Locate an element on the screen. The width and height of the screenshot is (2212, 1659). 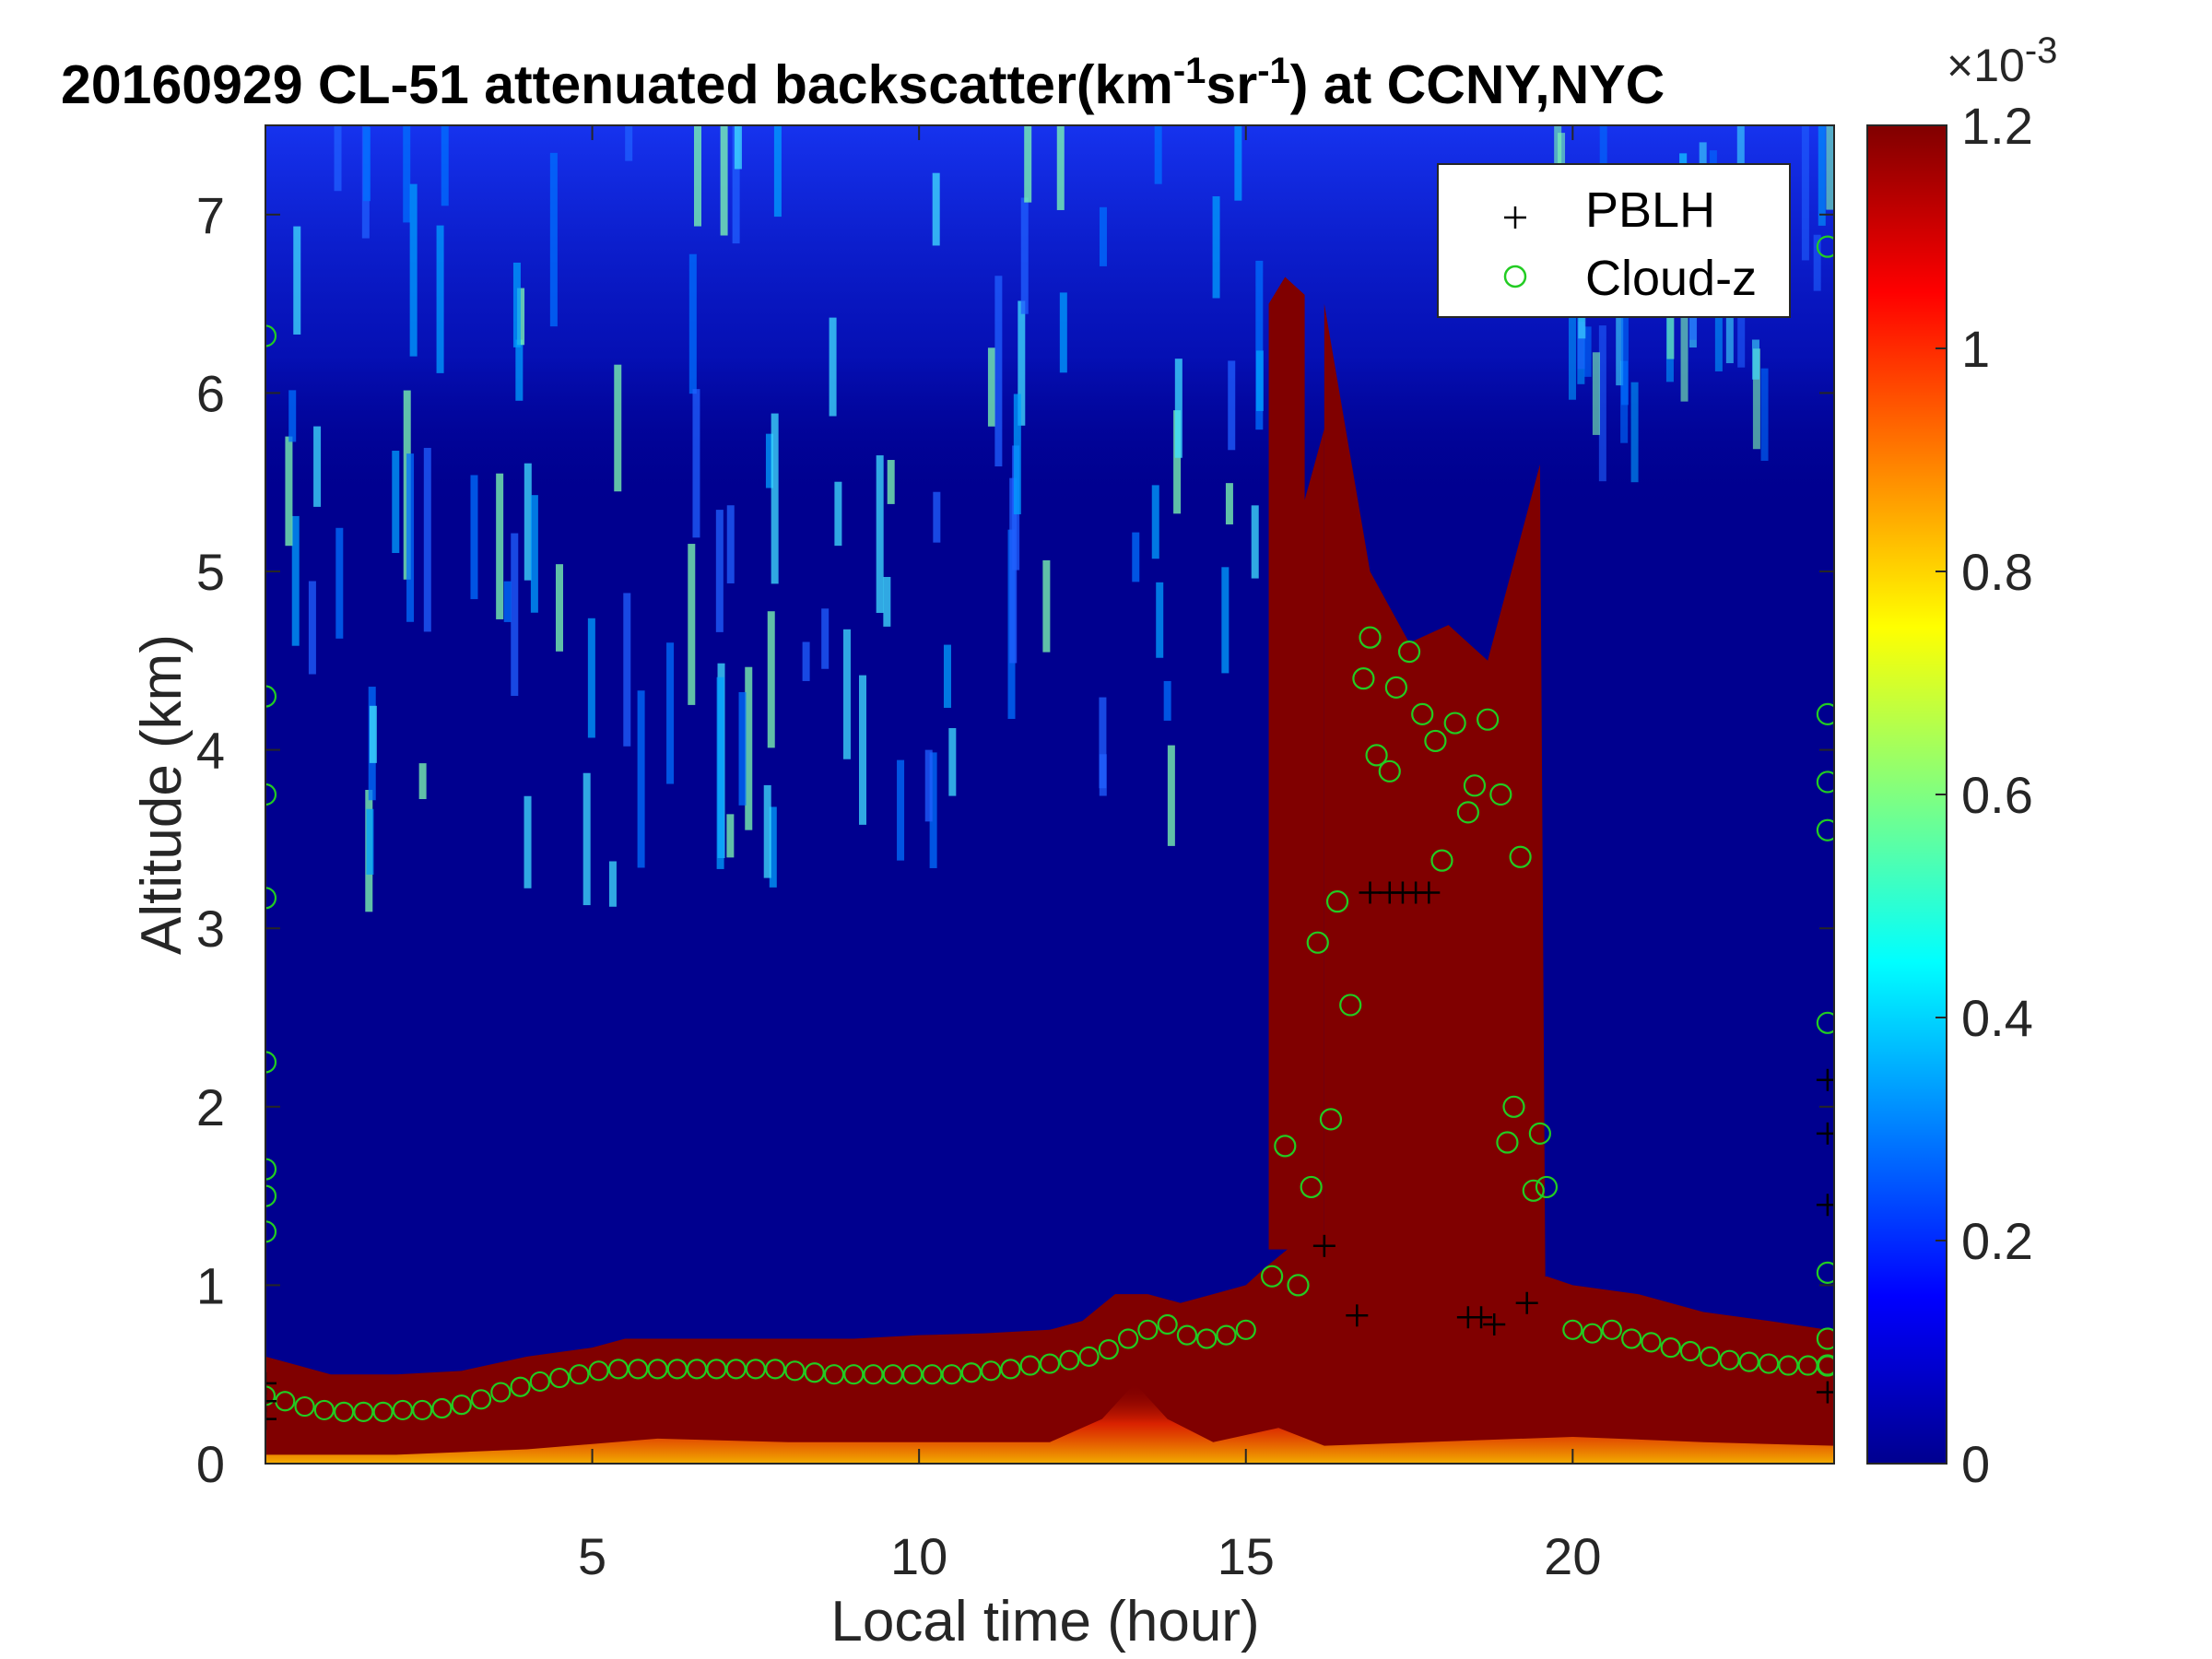
colorbar is located at coordinates (1906, 794).